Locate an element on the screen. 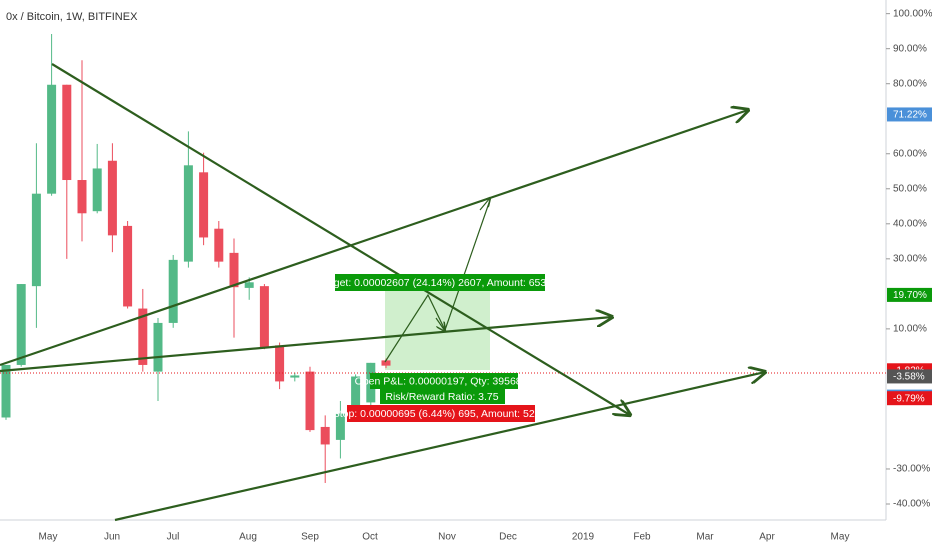 The width and height of the screenshot is (932, 550). price-badge-label: 19.70% is located at coordinates (910, 295).